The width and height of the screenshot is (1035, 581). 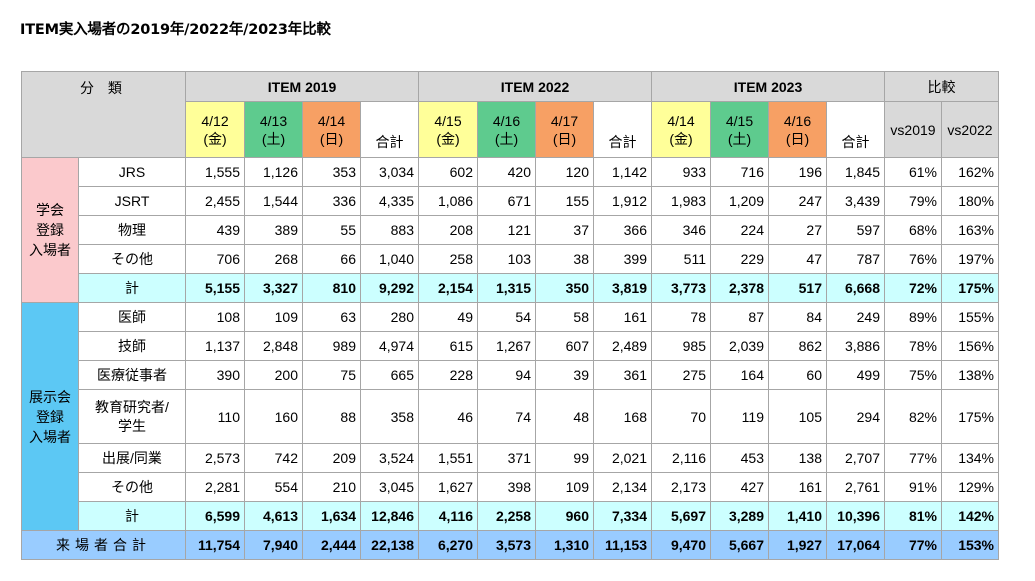 What do you see at coordinates (215, 172) in the screenshot?
I see `value-cell: 1,555` at bounding box center [215, 172].